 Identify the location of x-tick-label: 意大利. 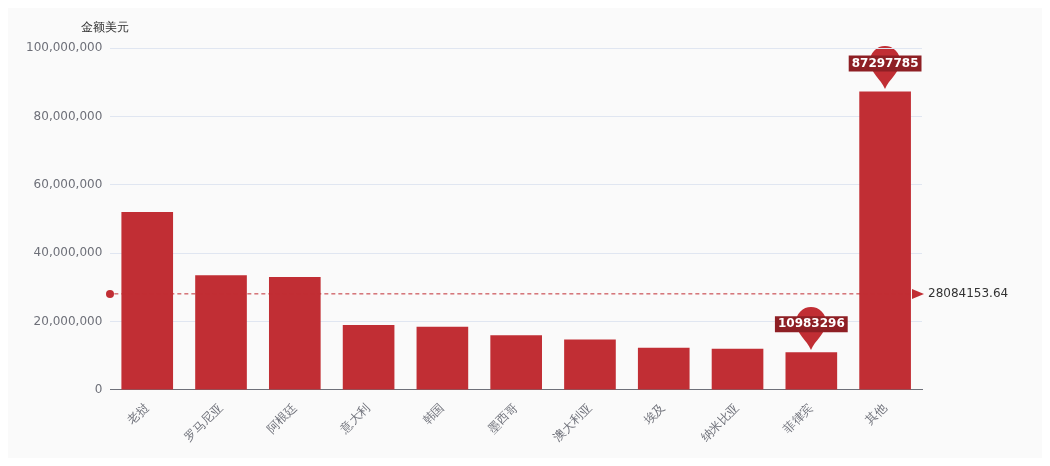
(354, 418).